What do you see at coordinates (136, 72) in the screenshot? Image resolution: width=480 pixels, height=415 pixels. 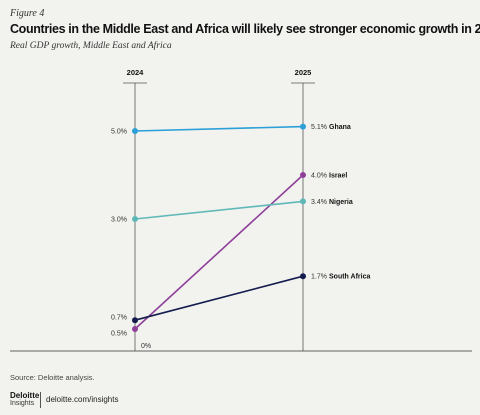 I see `year-header-2024: 2024` at bounding box center [136, 72].